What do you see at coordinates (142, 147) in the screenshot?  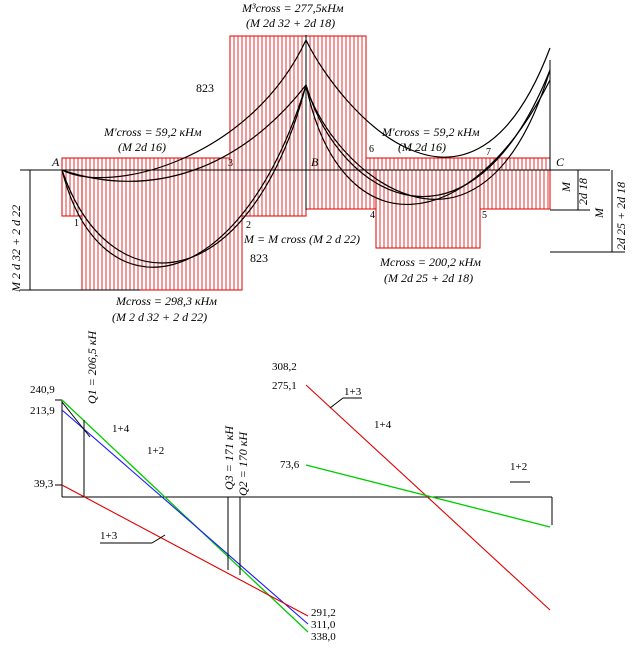 I see `left-top-label-2: (M 2d 16)` at bounding box center [142, 147].